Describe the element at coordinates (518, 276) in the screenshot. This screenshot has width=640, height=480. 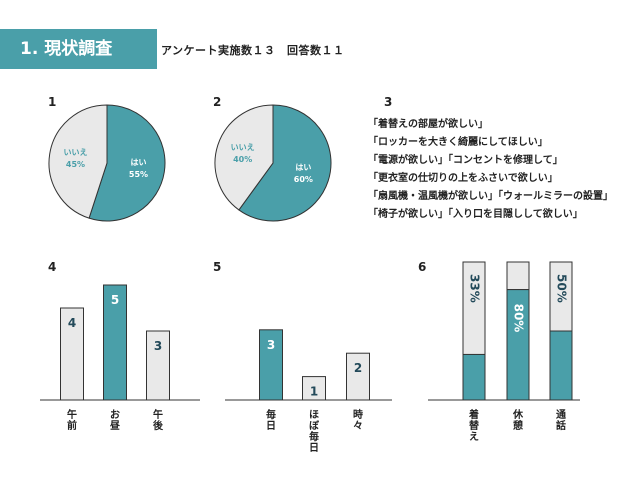
I see `stacked-bar-remainder` at that location.